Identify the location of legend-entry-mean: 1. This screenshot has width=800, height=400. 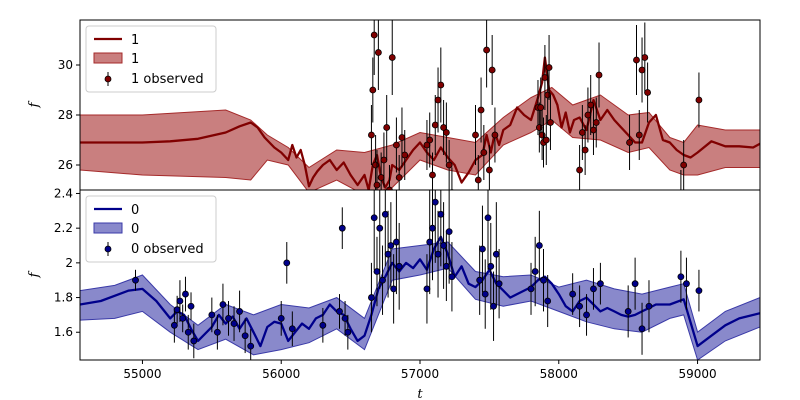
(135, 40).